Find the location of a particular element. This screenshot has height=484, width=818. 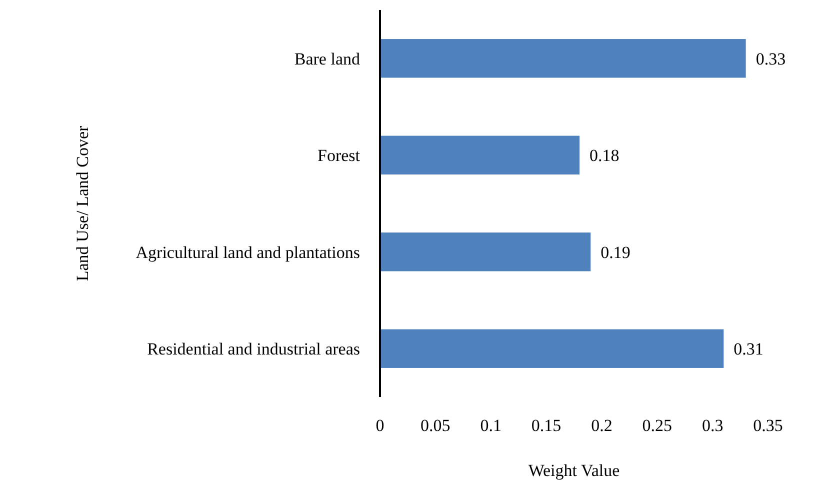

x-tick-label: 0.1 is located at coordinates (491, 425).